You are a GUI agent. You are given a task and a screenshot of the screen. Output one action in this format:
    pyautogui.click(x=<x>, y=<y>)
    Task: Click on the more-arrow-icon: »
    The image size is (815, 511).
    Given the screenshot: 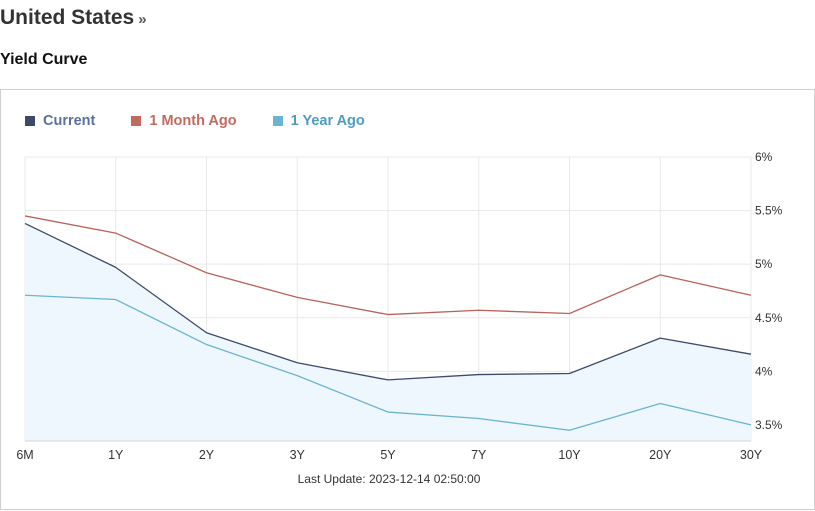 What is the action you would take?
    pyautogui.click(x=142, y=19)
    